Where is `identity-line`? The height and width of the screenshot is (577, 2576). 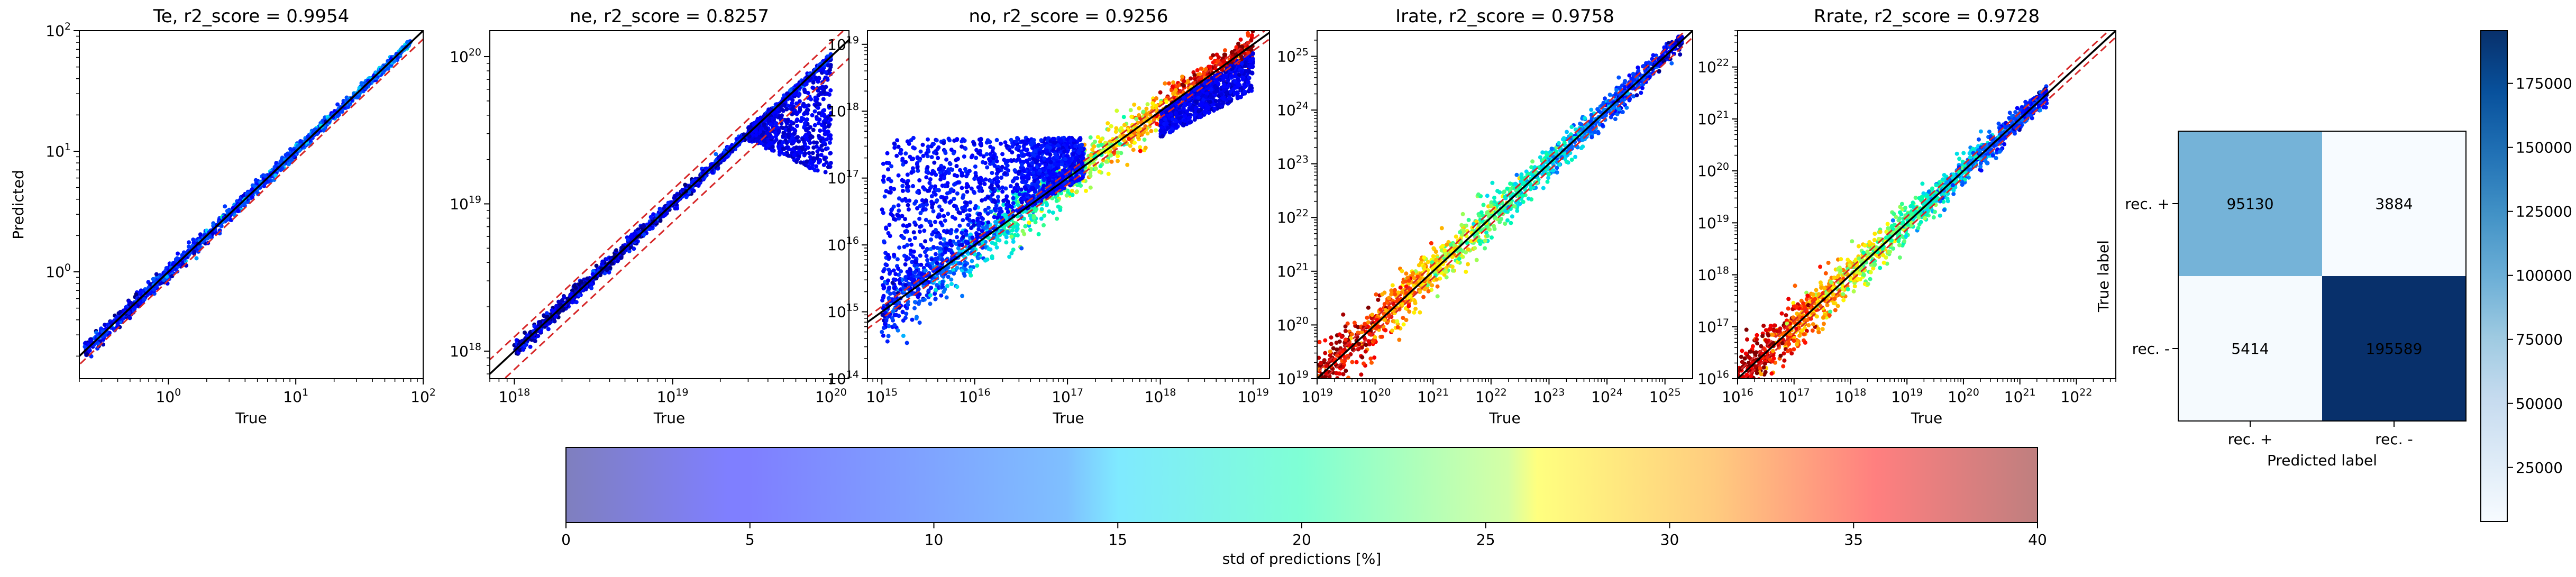
identity-line is located at coordinates (251, 195).